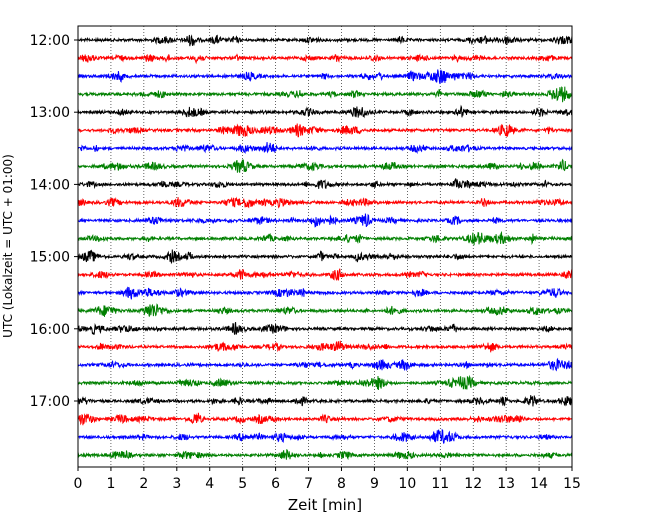  I want to click on y-axis-ticks: 12:00 13:00 14:00 15:00 16:00 17:00, so click(54, 221).